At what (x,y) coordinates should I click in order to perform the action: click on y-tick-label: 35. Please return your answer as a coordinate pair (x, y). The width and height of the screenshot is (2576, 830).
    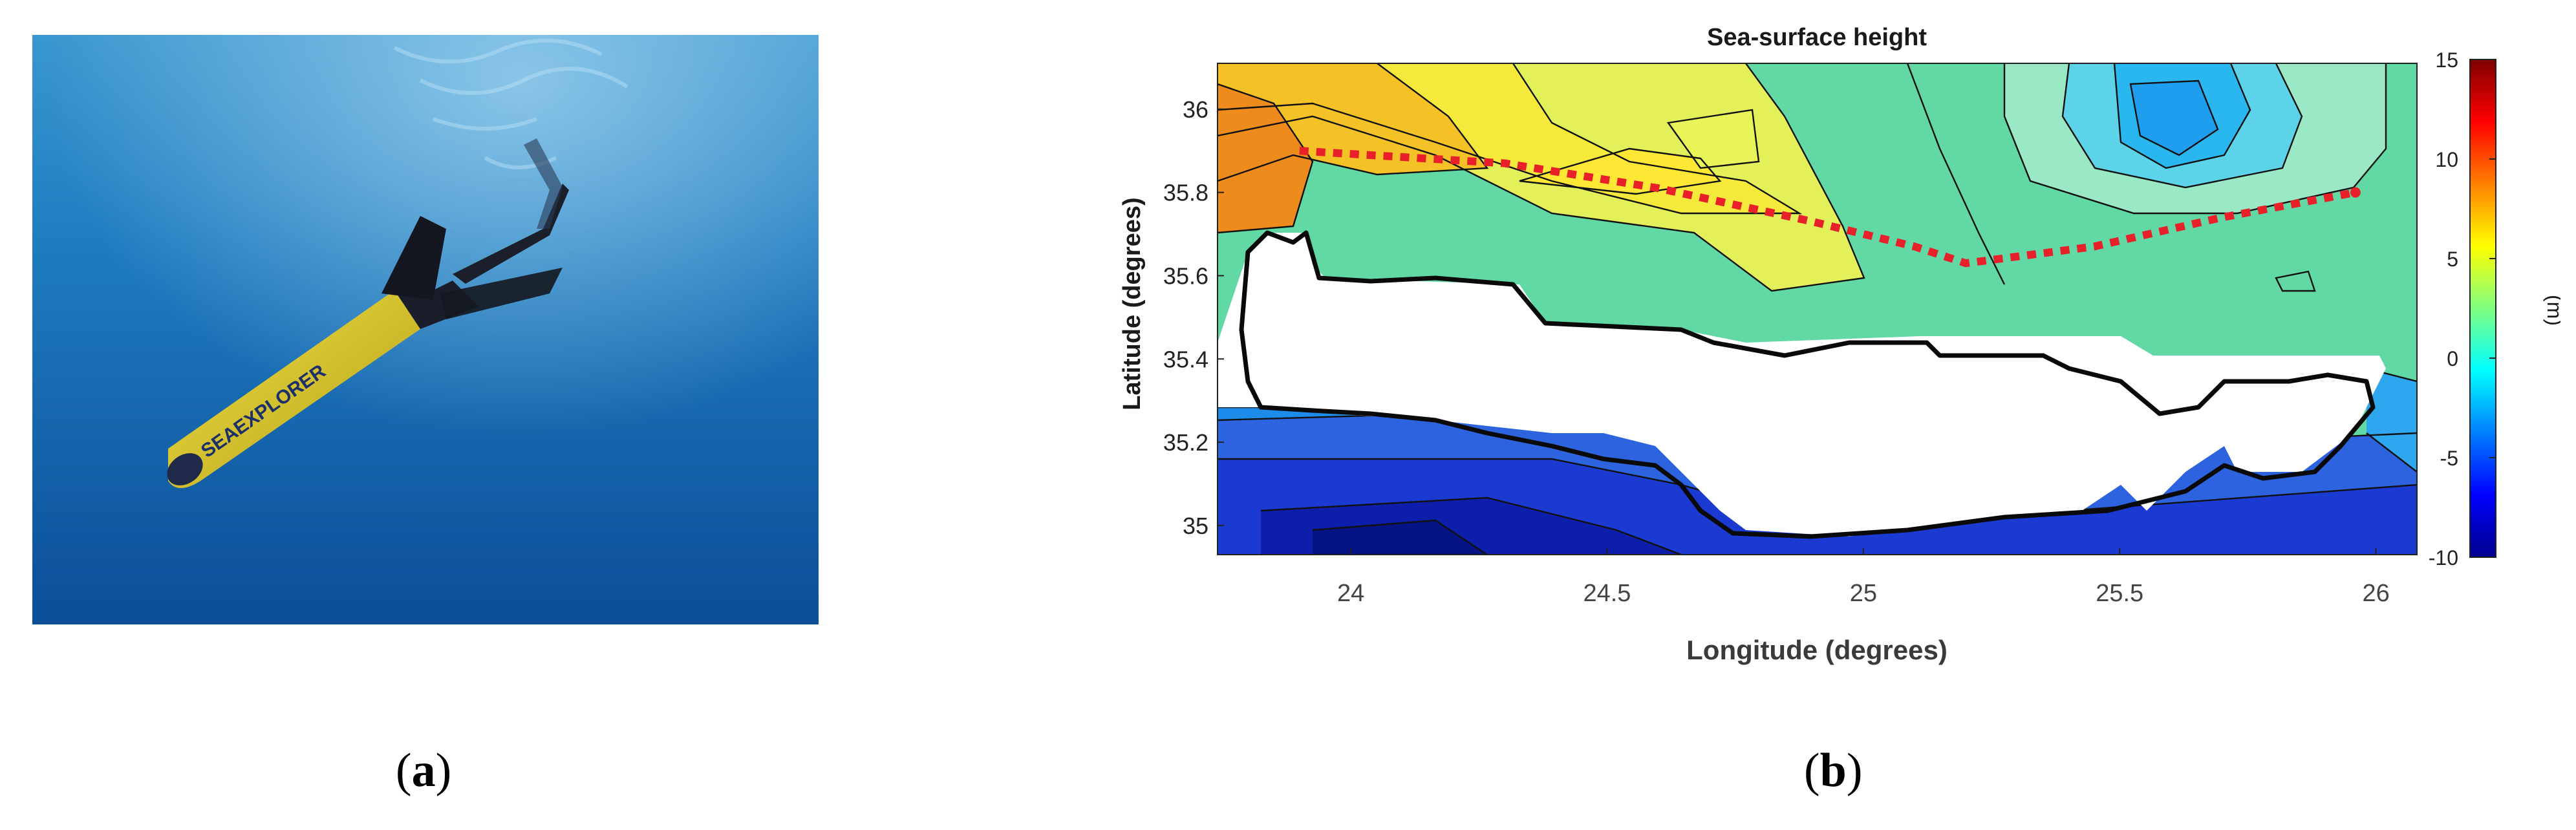
    Looking at the image, I should click on (1195, 526).